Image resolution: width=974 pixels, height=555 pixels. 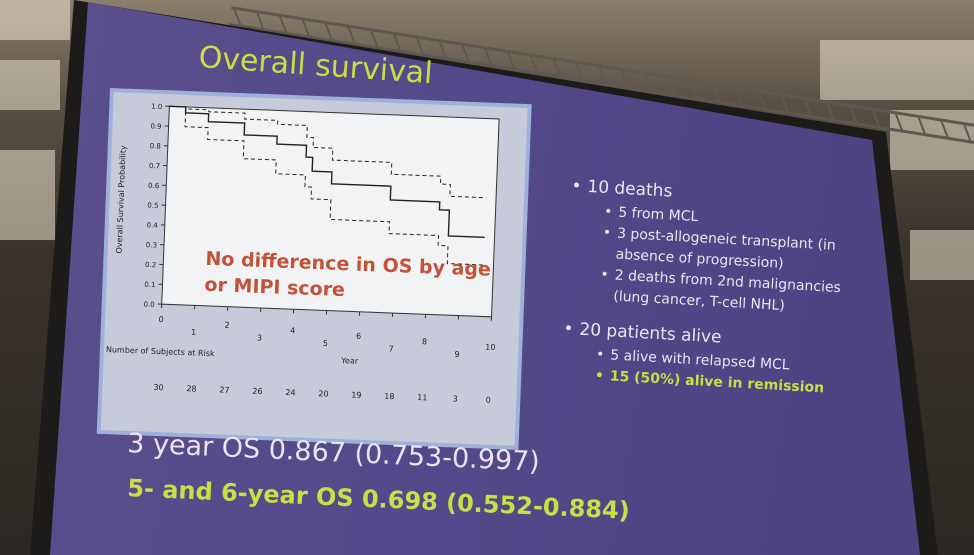 What do you see at coordinates (151, 245) in the screenshot?
I see `y-tick-label: 0.3` at bounding box center [151, 245].